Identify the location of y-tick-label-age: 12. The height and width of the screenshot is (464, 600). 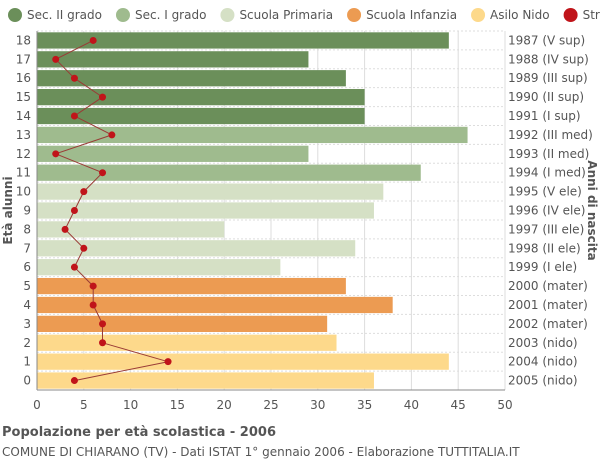
(23, 154).